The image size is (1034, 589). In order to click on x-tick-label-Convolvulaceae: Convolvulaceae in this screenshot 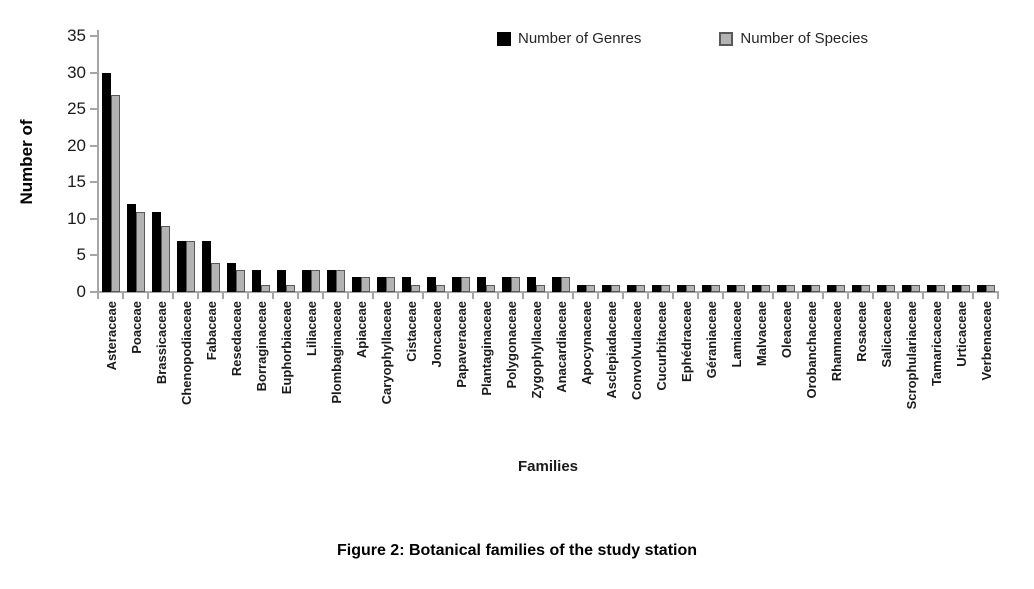, I will do `click(636, 350)`.